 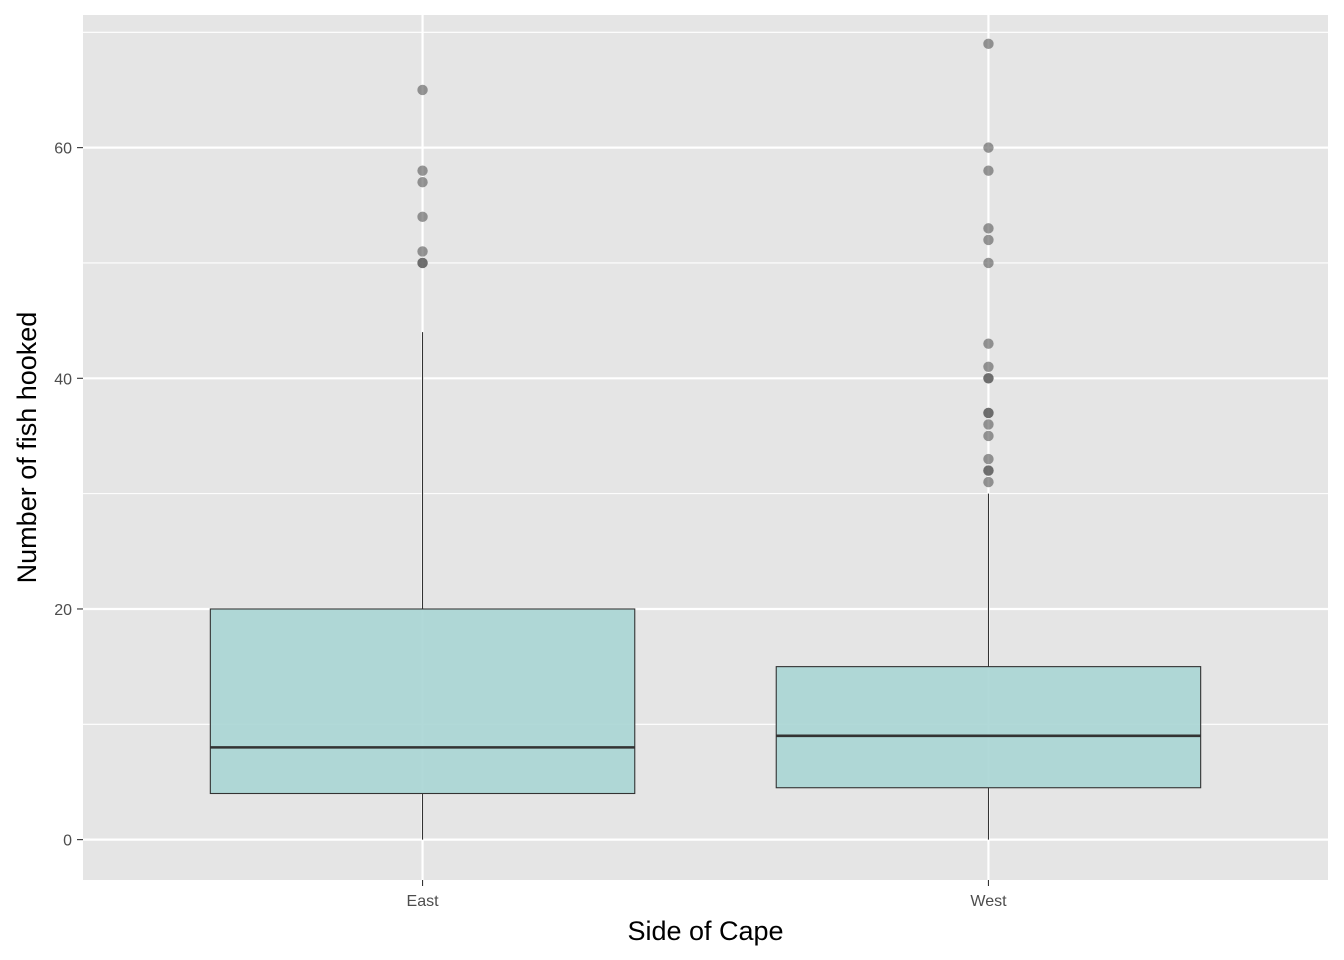 What do you see at coordinates (67, 841) in the screenshot?
I see `y-tick-label: 0` at bounding box center [67, 841].